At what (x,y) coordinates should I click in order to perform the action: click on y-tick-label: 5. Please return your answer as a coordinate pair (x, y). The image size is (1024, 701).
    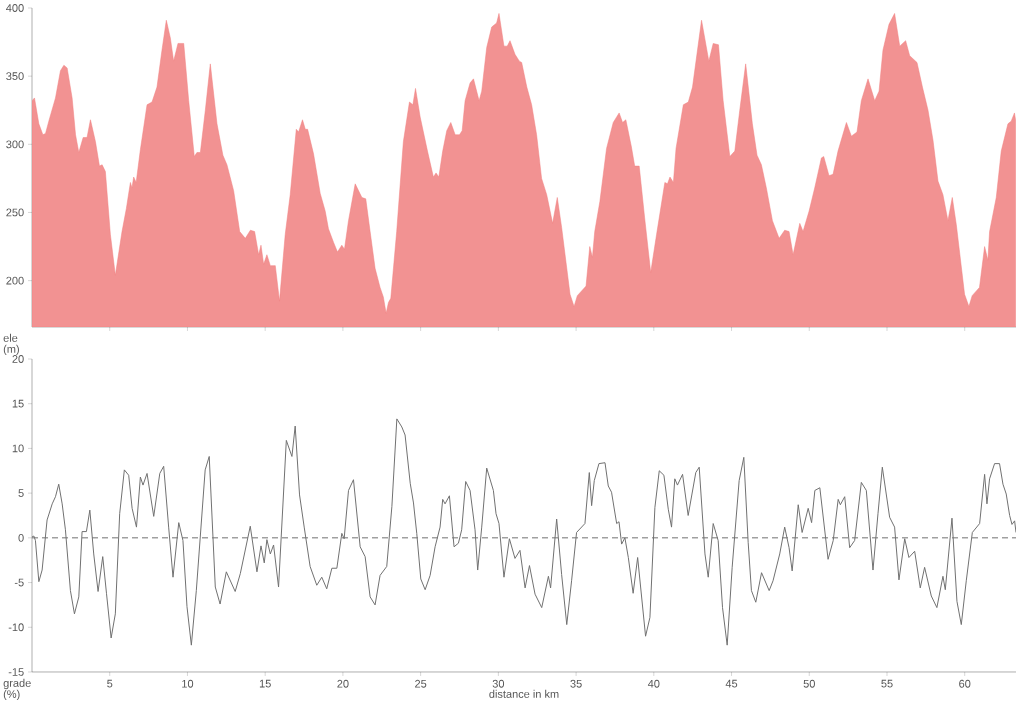
    Looking at the image, I should click on (21, 493).